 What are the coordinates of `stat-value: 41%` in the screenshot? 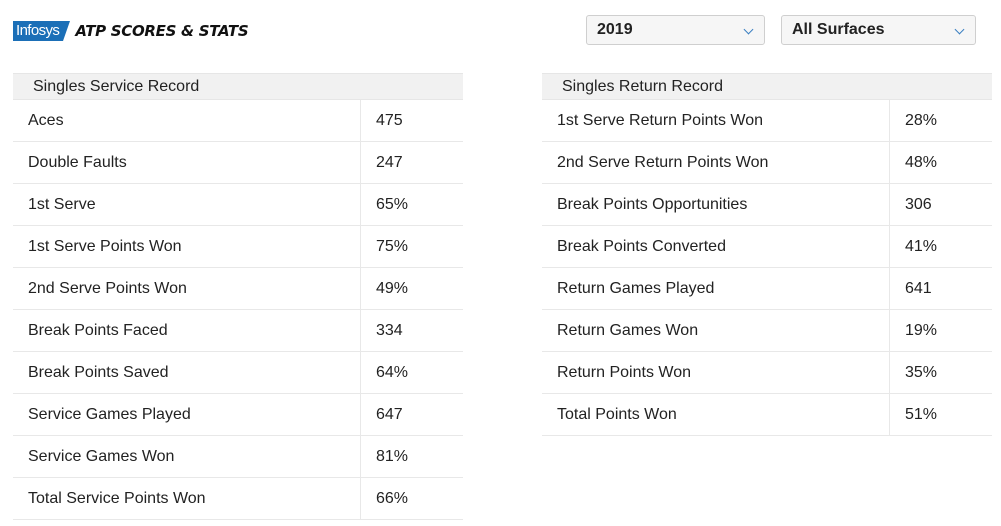 It's located at (940, 246).